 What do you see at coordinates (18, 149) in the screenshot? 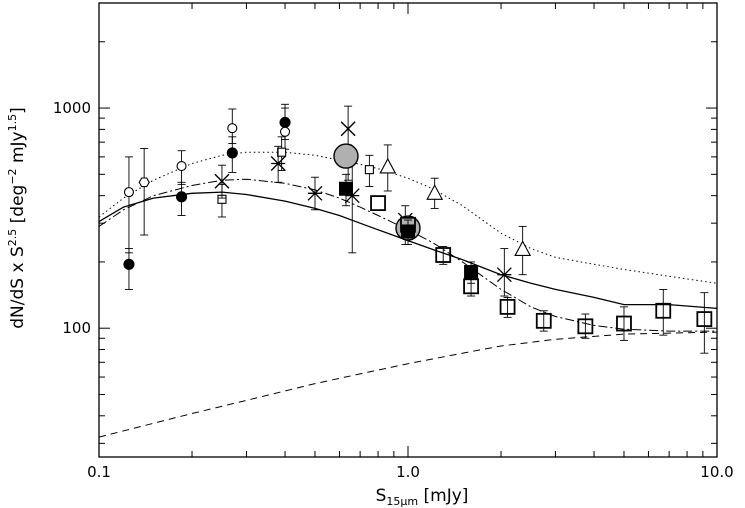
I see `y-axis-label-part-c: mJy` at bounding box center [18, 149].